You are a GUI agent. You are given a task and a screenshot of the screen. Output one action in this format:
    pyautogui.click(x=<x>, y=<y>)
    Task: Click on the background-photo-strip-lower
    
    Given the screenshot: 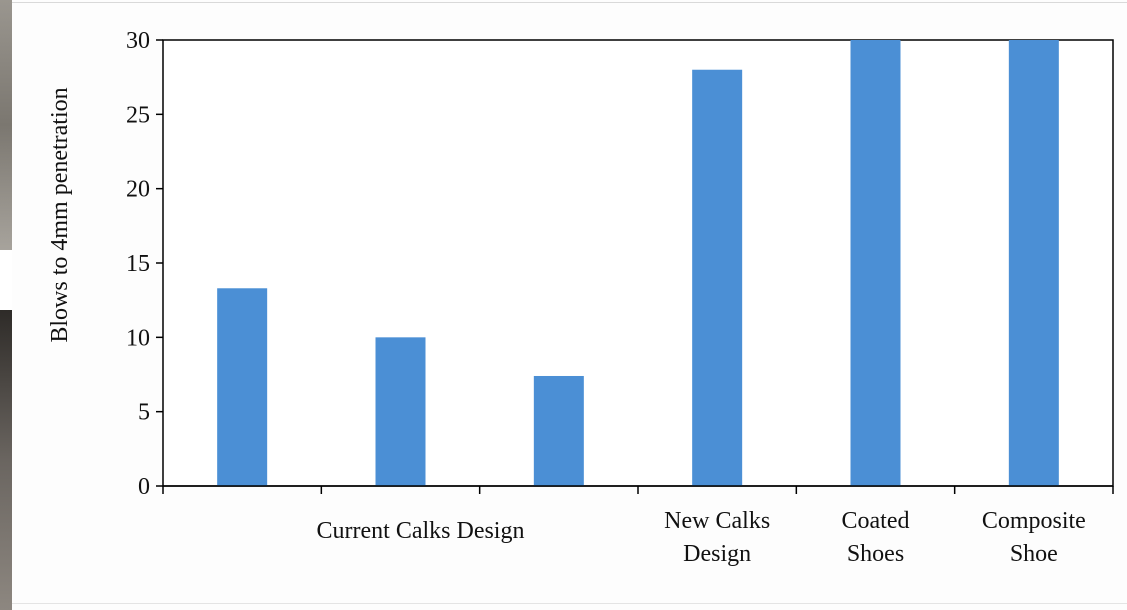 What is the action you would take?
    pyautogui.click(x=6, y=460)
    